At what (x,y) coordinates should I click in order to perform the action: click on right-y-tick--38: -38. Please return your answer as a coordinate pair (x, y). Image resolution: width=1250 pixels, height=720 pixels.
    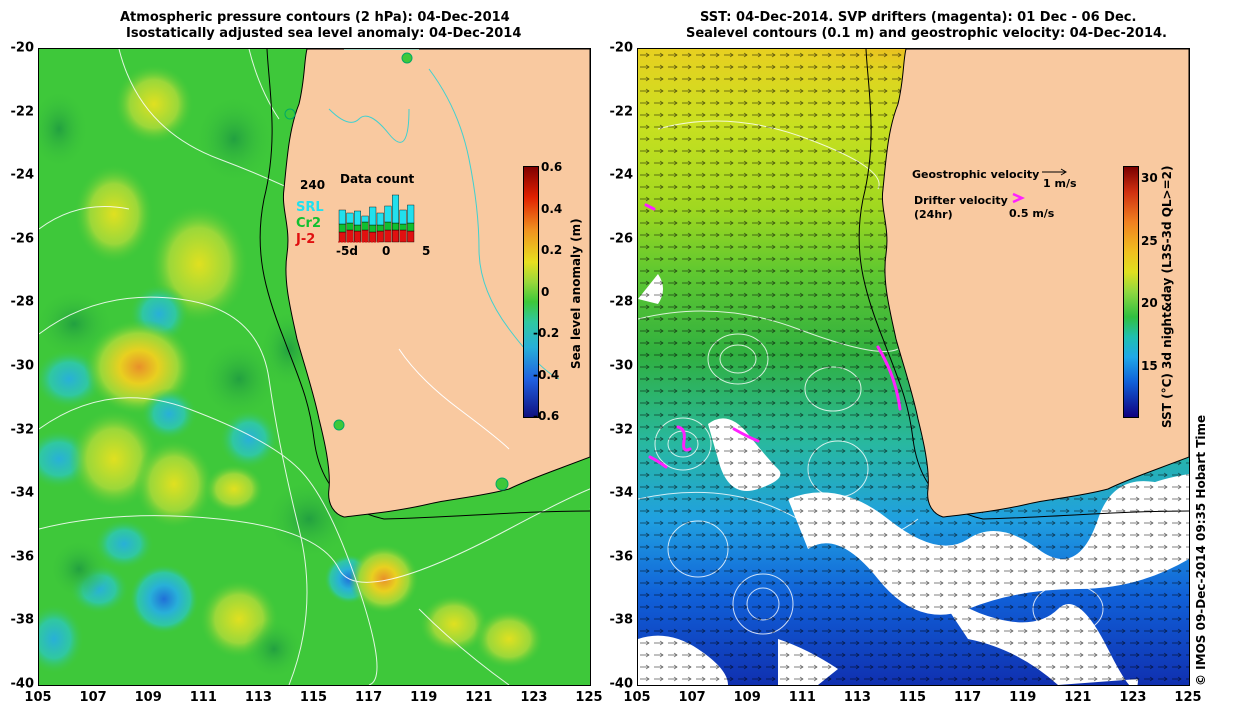
    Looking at the image, I should click on (621, 620).